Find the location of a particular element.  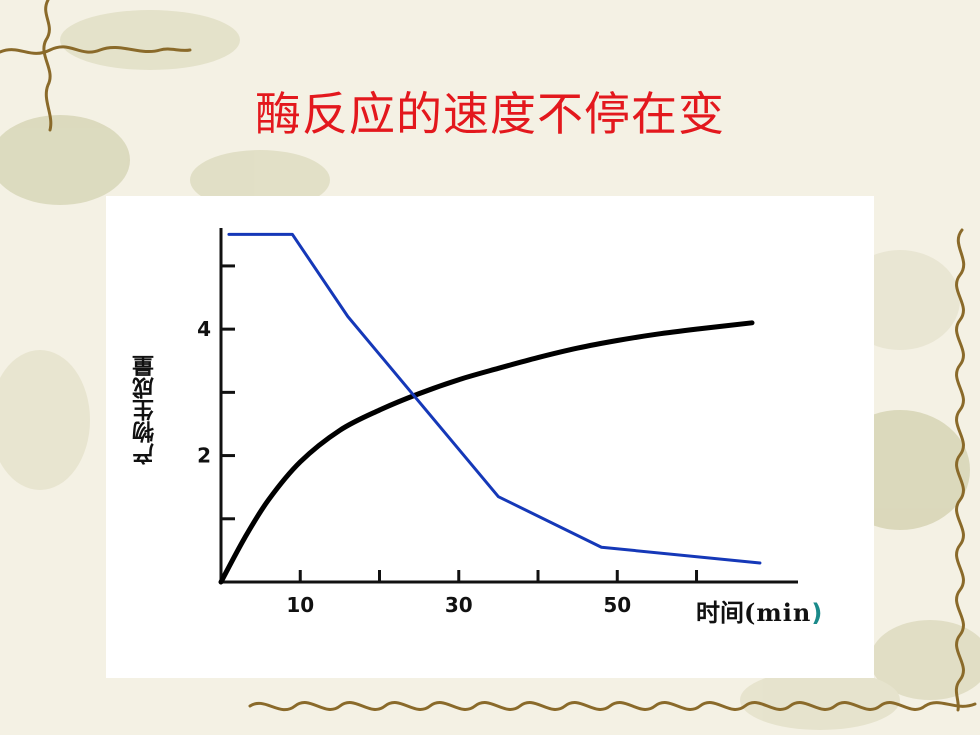

vine-ornament-top-left is located at coordinates (96, 66).